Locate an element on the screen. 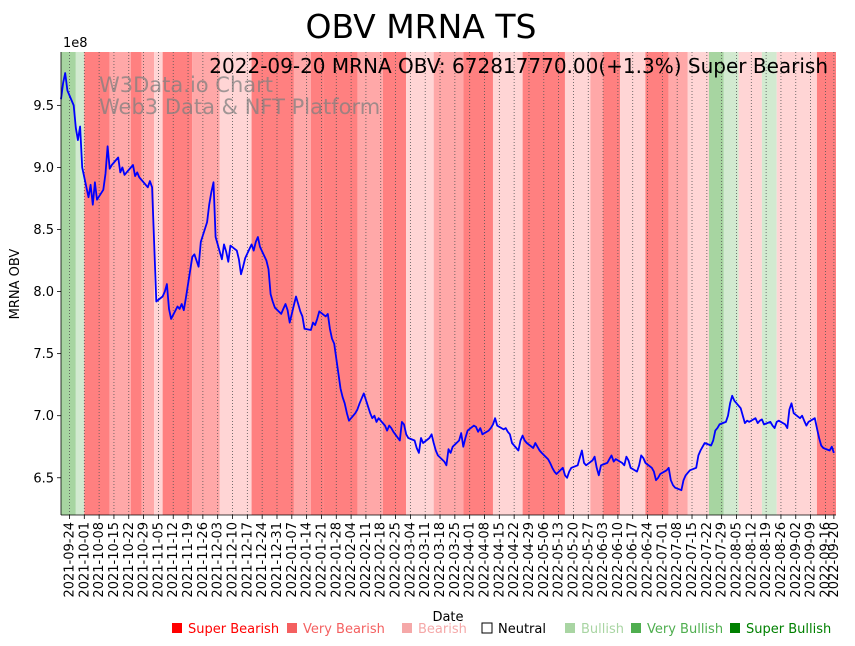  x-tick-label: 2022-04-29 is located at coordinates (529, 560).